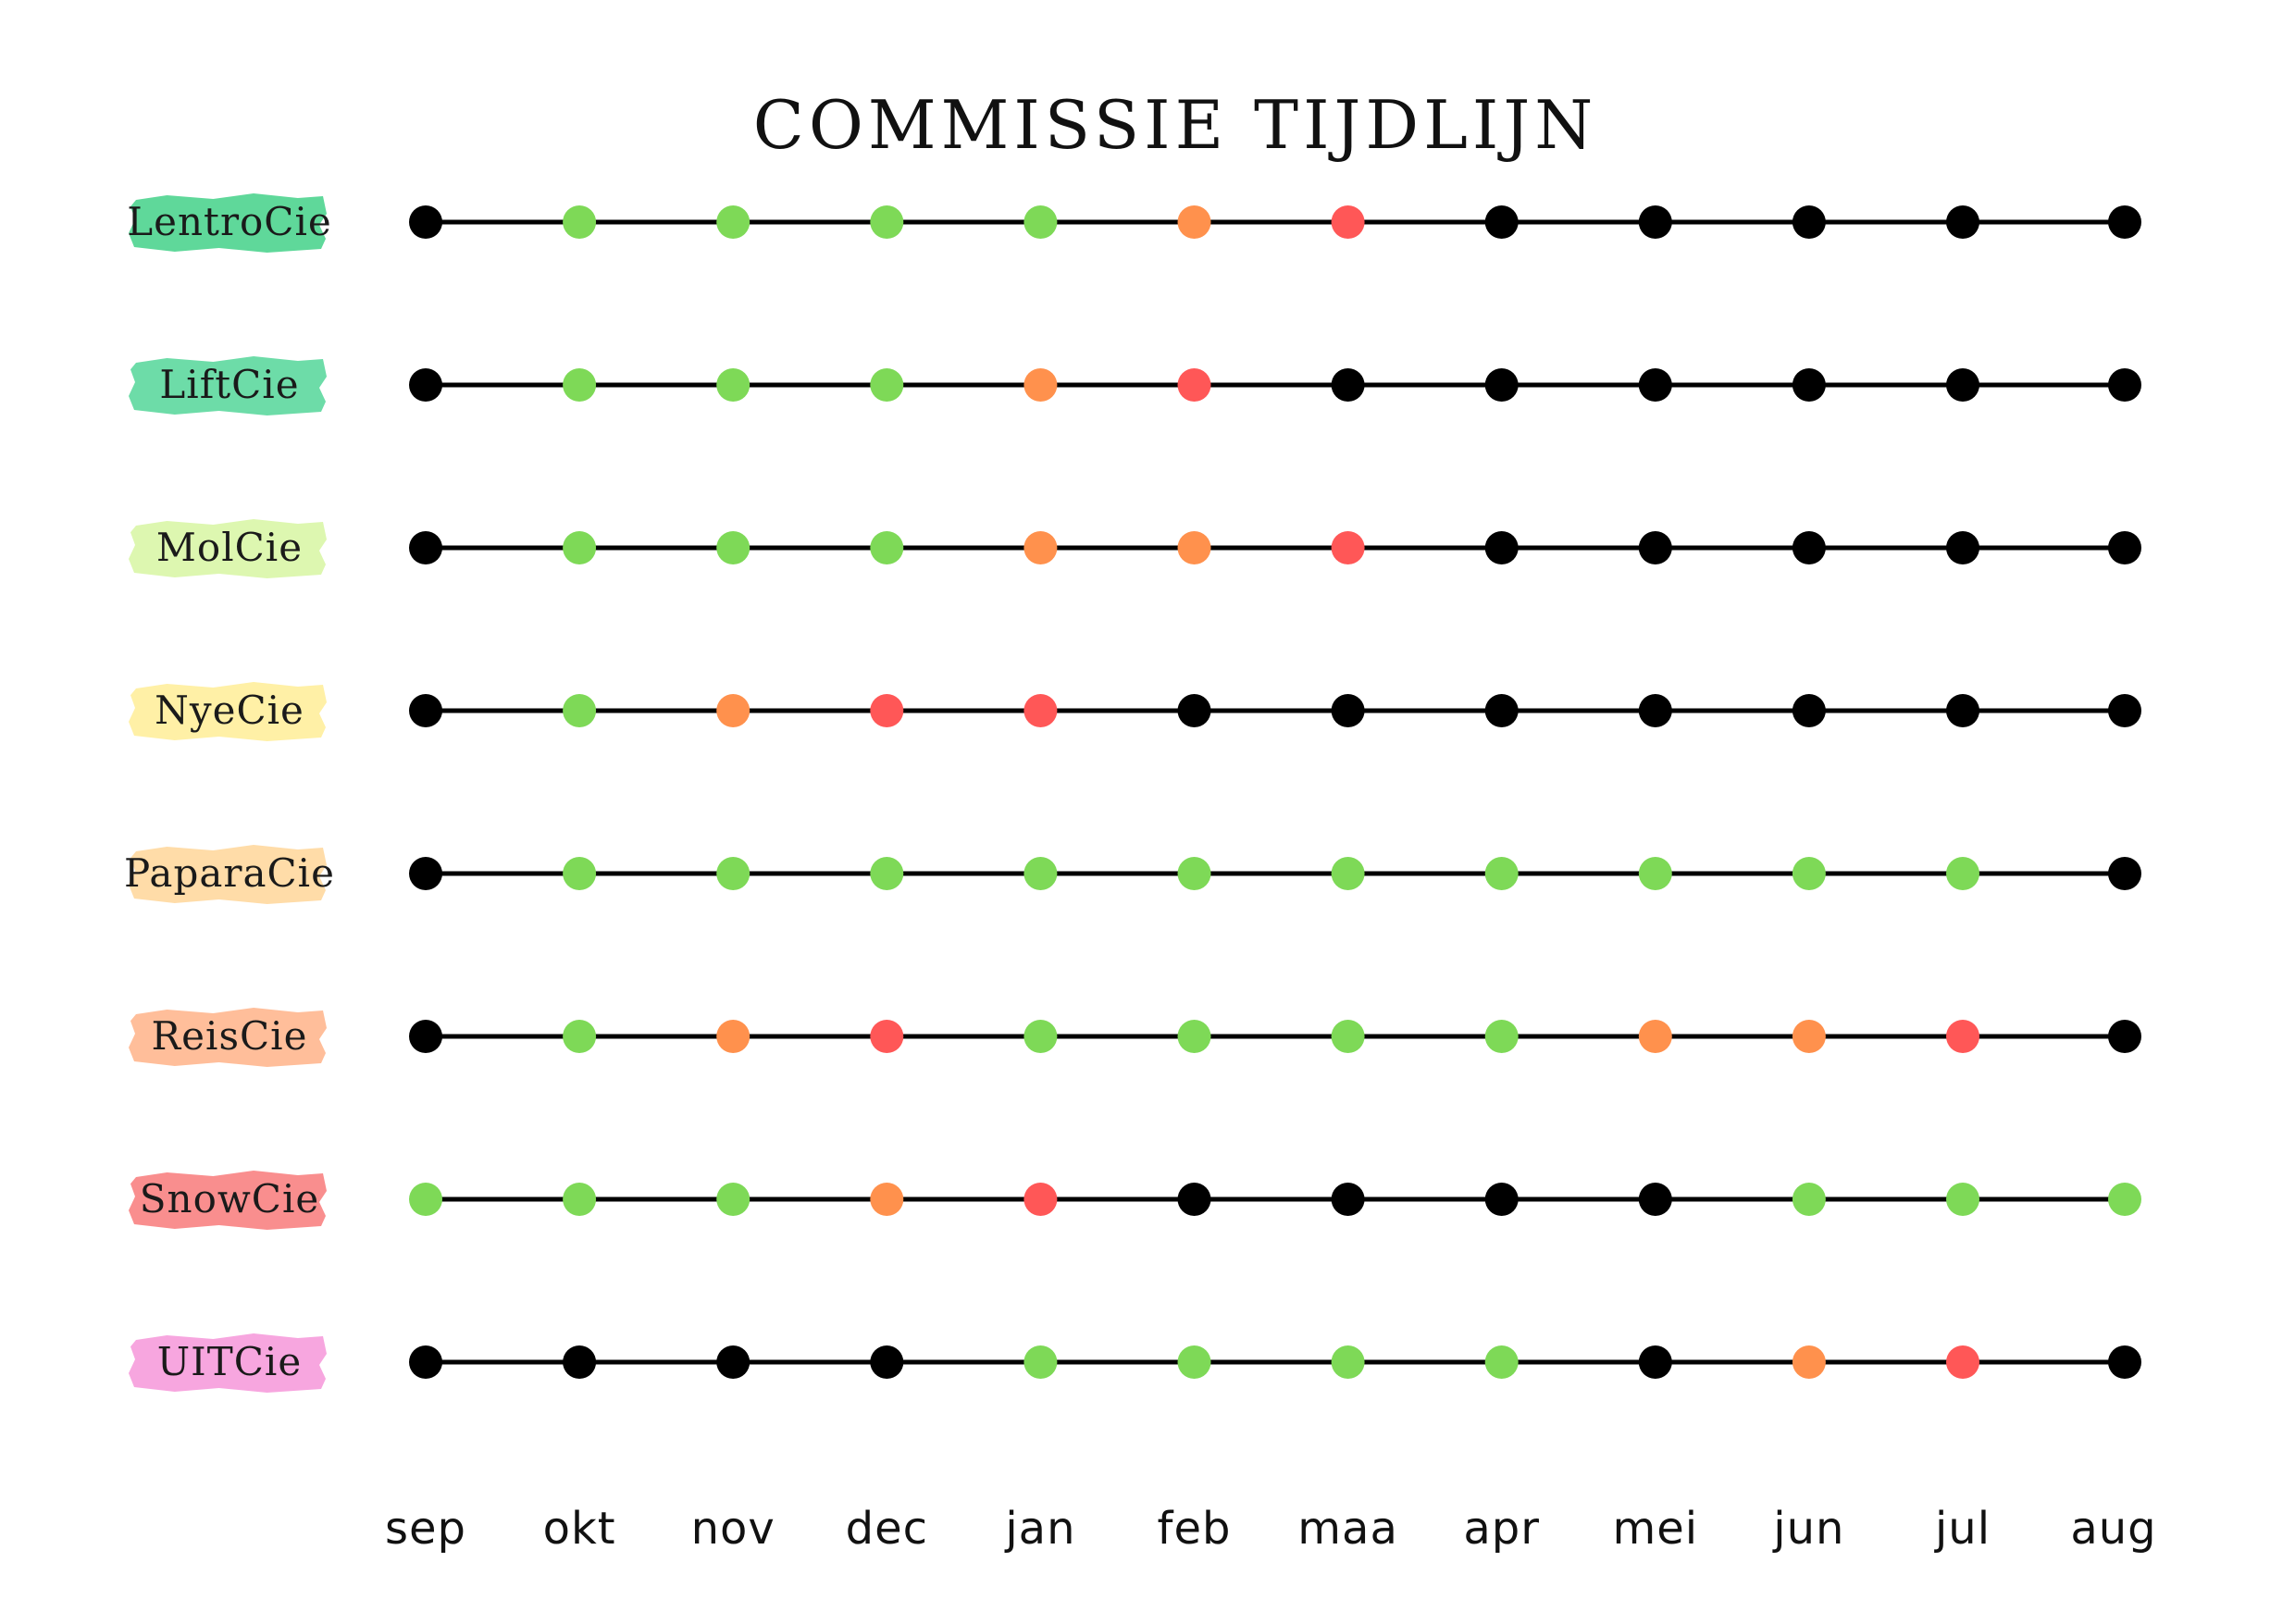 The width and height of the screenshot is (2295, 1624). What do you see at coordinates (1348, 1529) in the screenshot?
I see `month-label-maa: maa` at bounding box center [1348, 1529].